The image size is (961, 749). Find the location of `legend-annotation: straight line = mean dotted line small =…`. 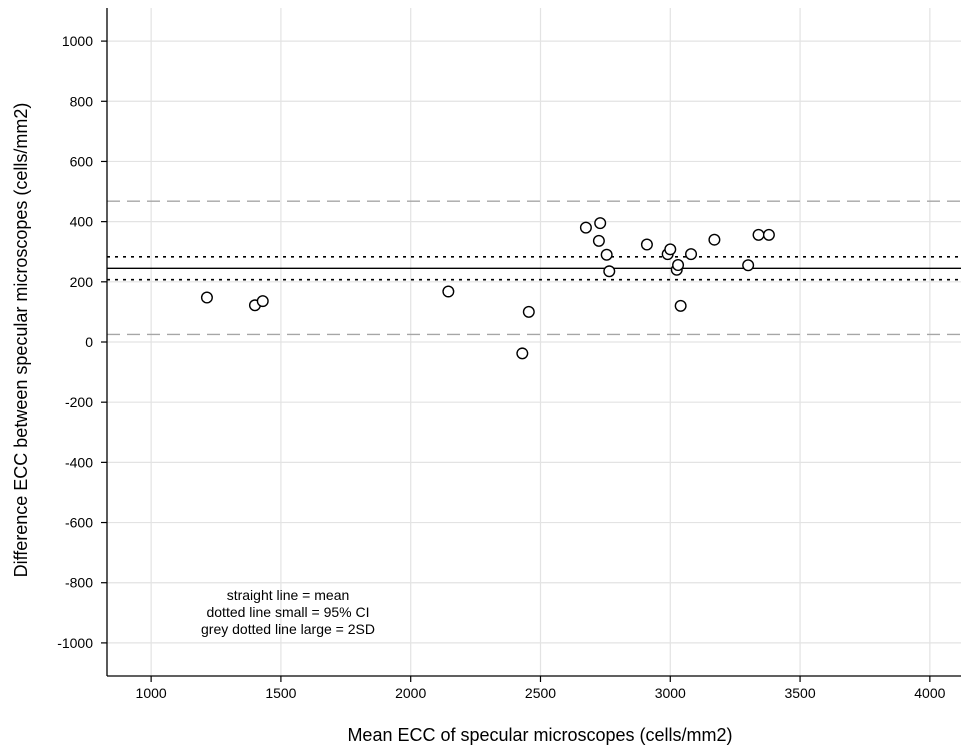

legend-annotation: straight line = mean dotted line small =… is located at coordinates (288, 612).